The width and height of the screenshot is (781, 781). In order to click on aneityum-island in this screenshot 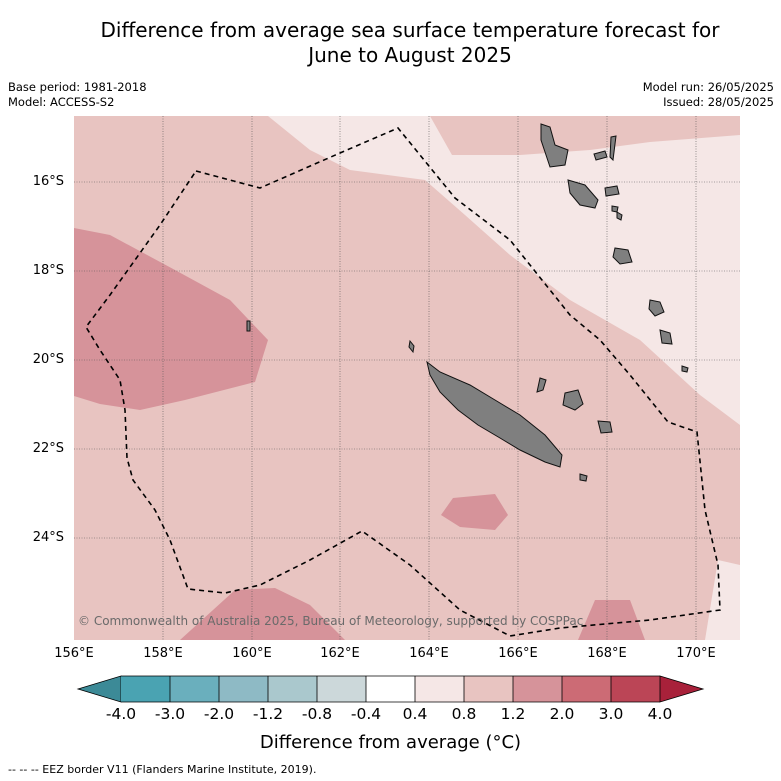, I will do `click(685, 369)`.